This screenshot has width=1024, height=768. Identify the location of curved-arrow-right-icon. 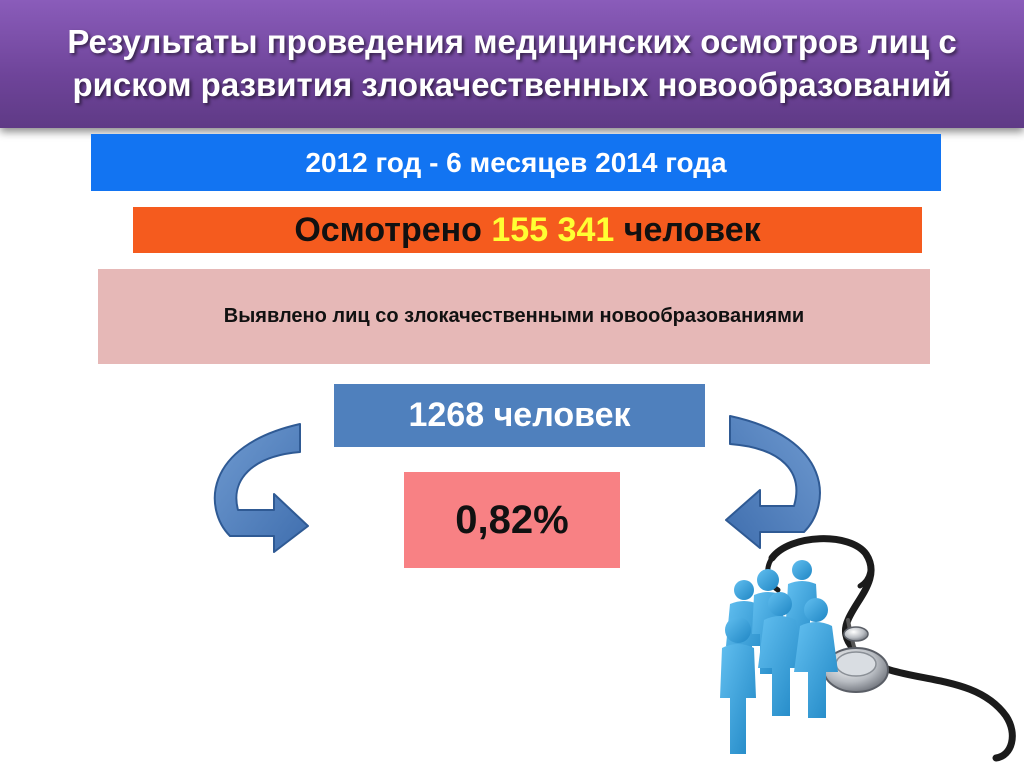
(773, 482).